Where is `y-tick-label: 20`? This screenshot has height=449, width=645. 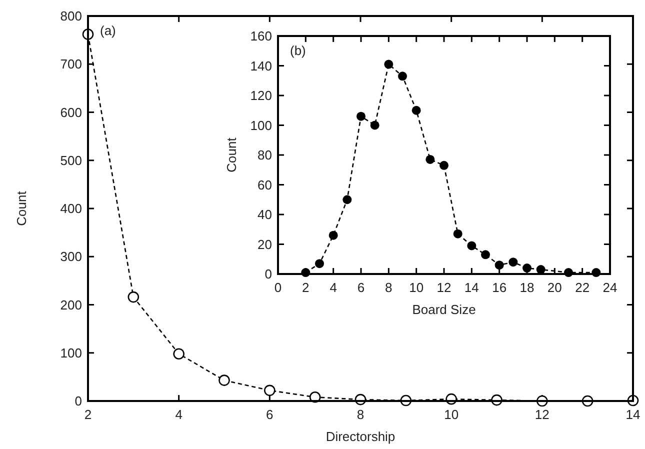
y-tick-label: 20 is located at coordinates (265, 244).